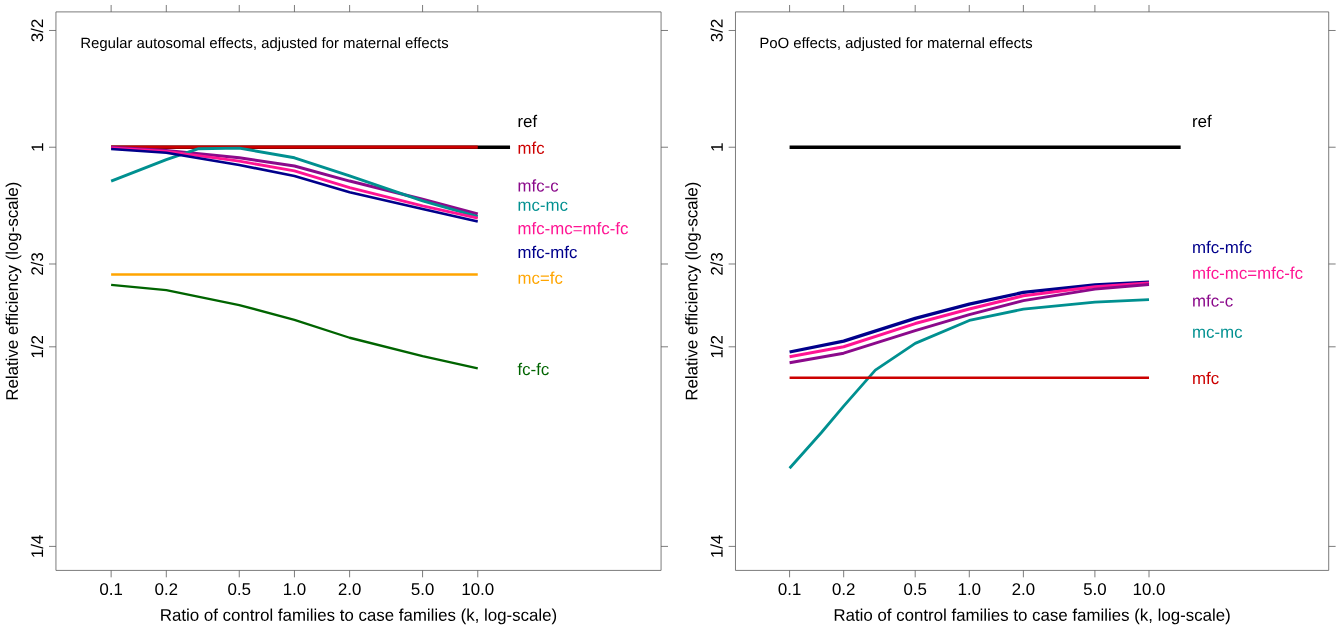 The height and width of the screenshot is (637, 1336). I want to click on text: Regular autosomal effects, adjusted for maternal effects, so click(265, 44).